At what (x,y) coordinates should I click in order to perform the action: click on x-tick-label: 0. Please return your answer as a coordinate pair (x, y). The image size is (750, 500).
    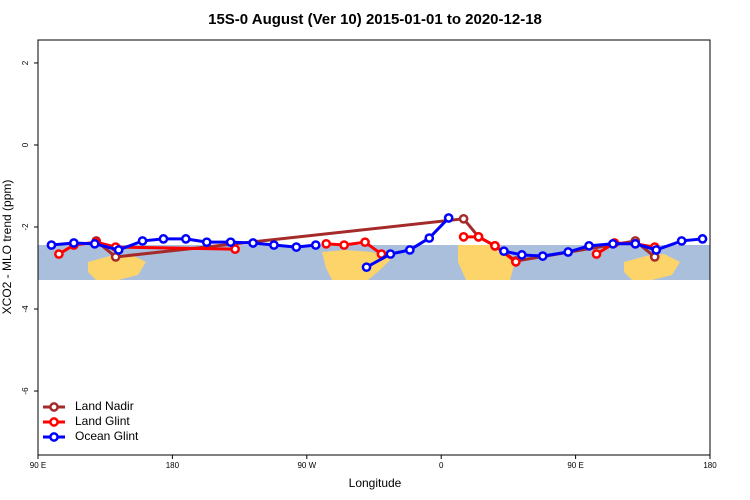
    Looking at the image, I should click on (441, 465).